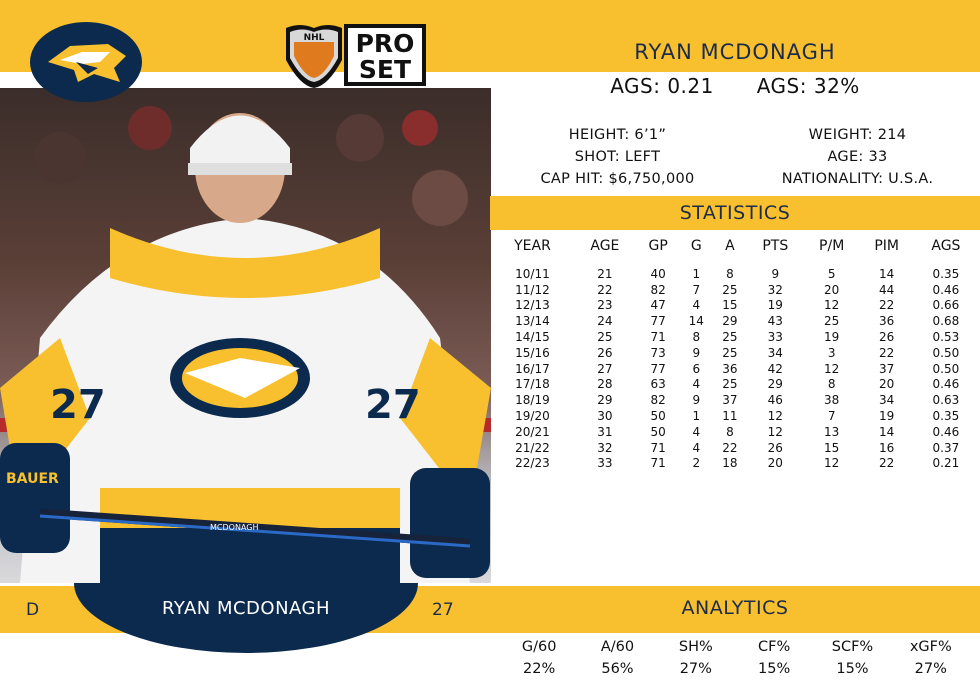 Image resolution: width=980 pixels, height=681 pixels. Describe the element at coordinates (605, 305) in the screenshot. I see `table-cell: 23` at that location.